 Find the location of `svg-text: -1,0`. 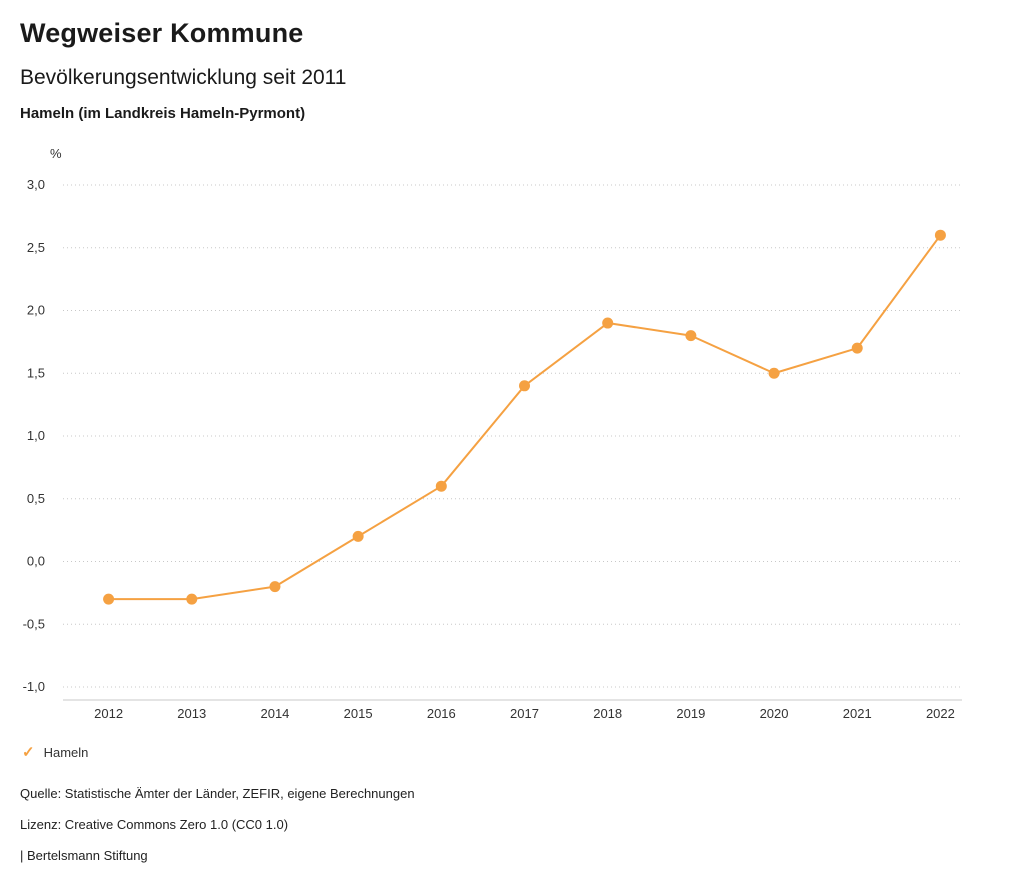

svg-text: -1,0 is located at coordinates (34, 686).